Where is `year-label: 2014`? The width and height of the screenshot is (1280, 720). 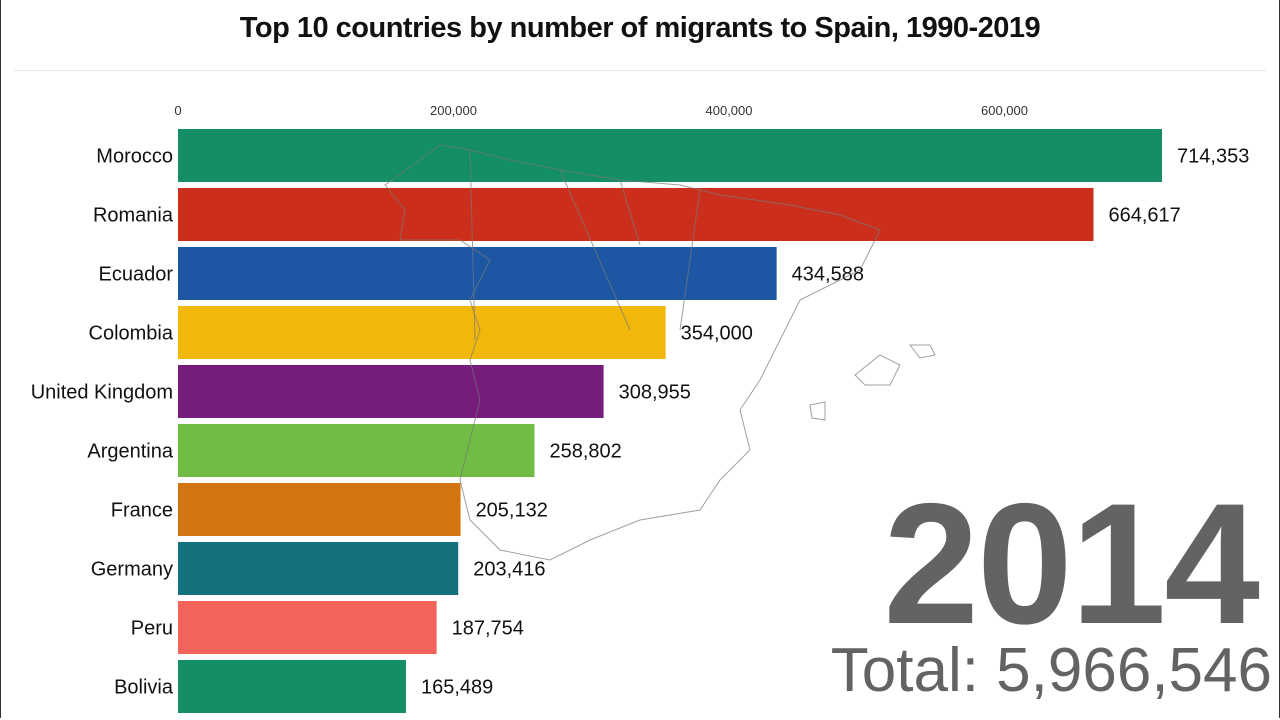 year-label: 2014 is located at coordinates (1071, 564).